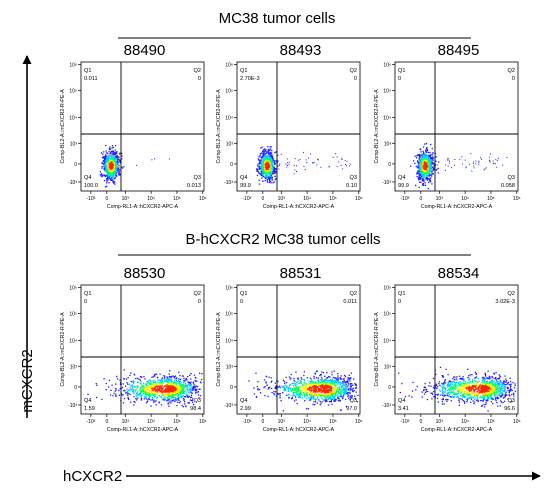  What do you see at coordinates (245, 186) in the screenshot?
I see `quadrant-q4-value: 99.9` at bounding box center [245, 186].